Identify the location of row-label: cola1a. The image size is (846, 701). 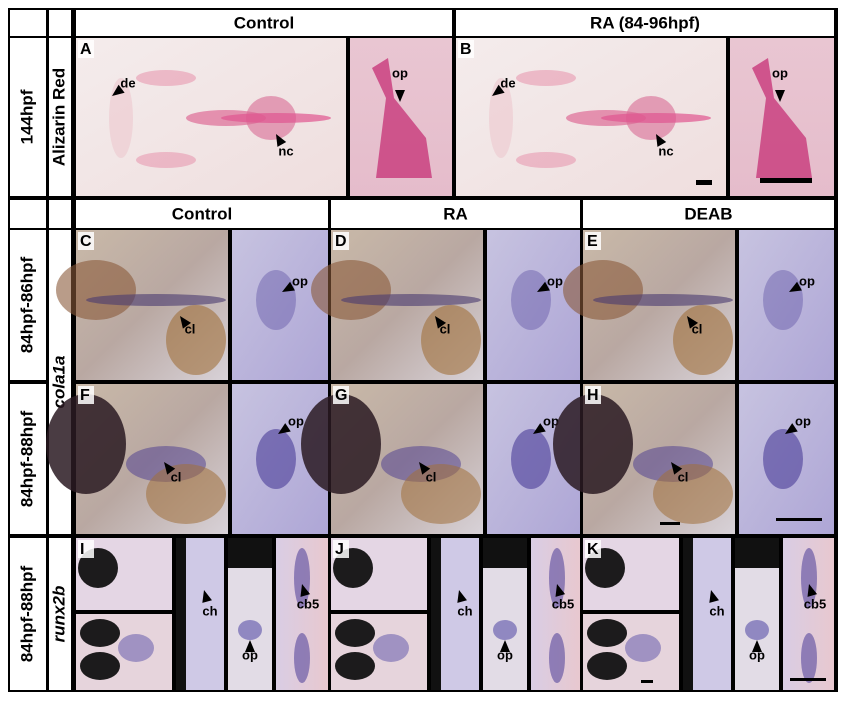
(58, 382).